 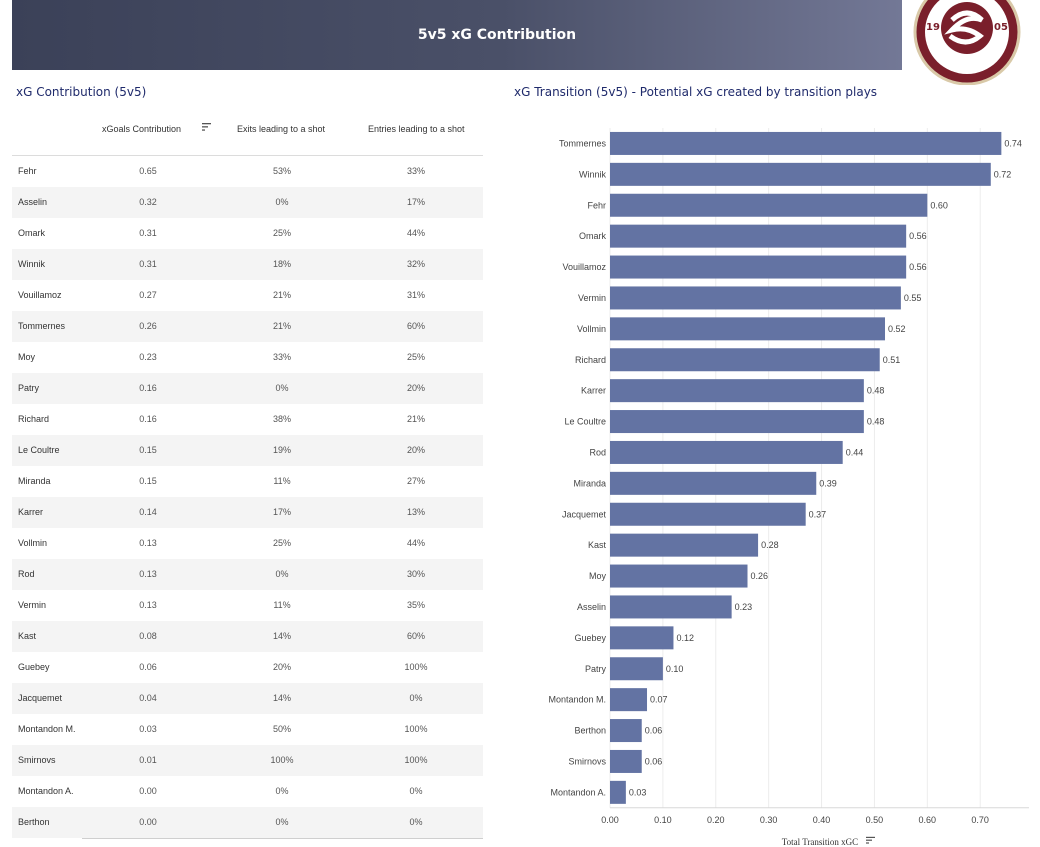 I want to click on y-tick-label: Guebey, so click(x=590, y=638).